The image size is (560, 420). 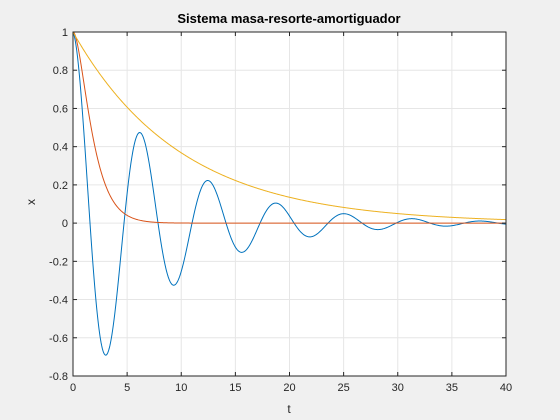 I want to click on y-tick-label: 1, so click(x=65, y=33).